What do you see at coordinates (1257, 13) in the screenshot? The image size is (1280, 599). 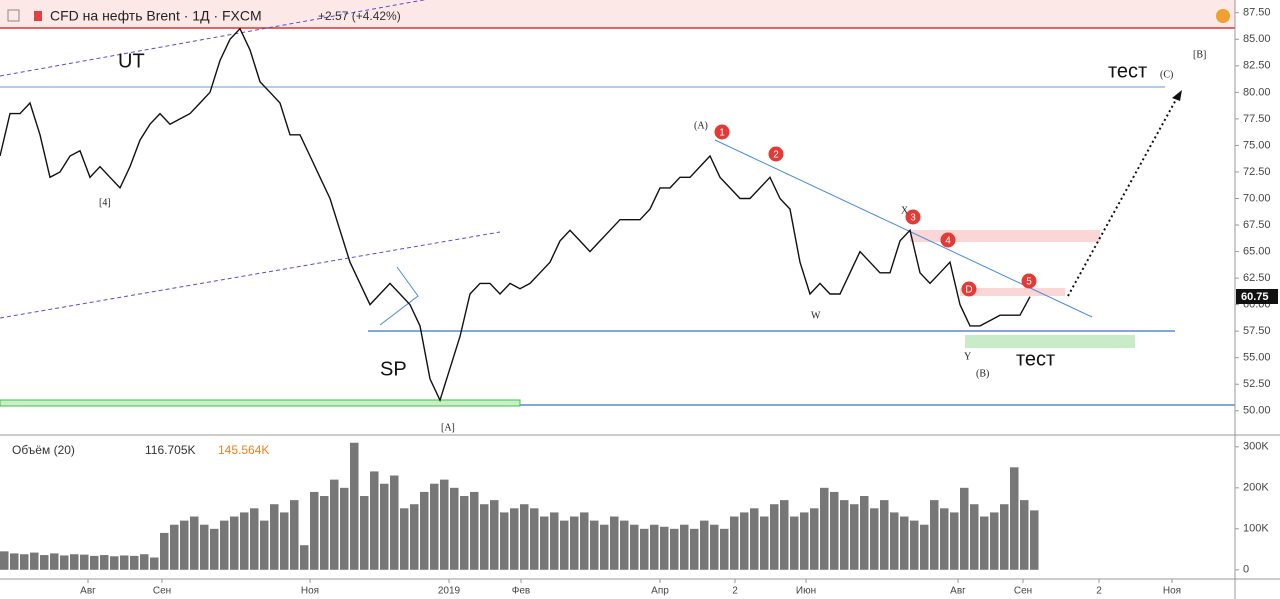 I see `y-tick-label: 87.50` at bounding box center [1257, 13].